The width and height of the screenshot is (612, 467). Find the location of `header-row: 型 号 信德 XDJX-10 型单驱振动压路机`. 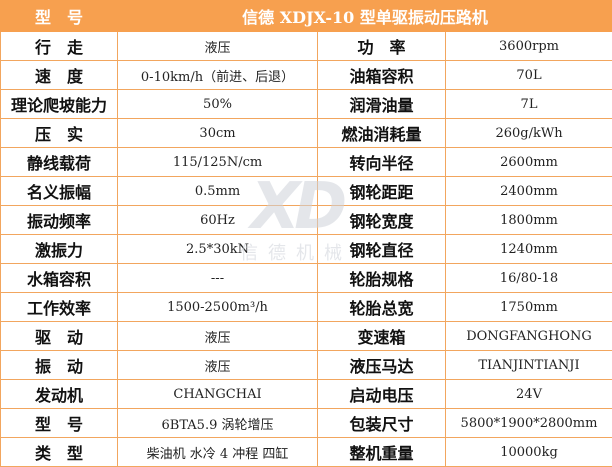

header-row: 型 号 信德 XDJX-10 型单驱振动压路机 is located at coordinates (306, 16).